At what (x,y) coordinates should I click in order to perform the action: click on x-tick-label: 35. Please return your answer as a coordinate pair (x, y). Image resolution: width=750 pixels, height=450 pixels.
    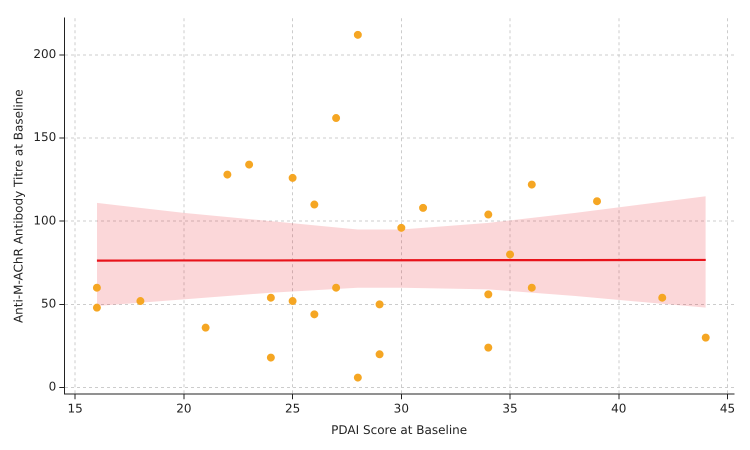
    Looking at the image, I should click on (510, 409).